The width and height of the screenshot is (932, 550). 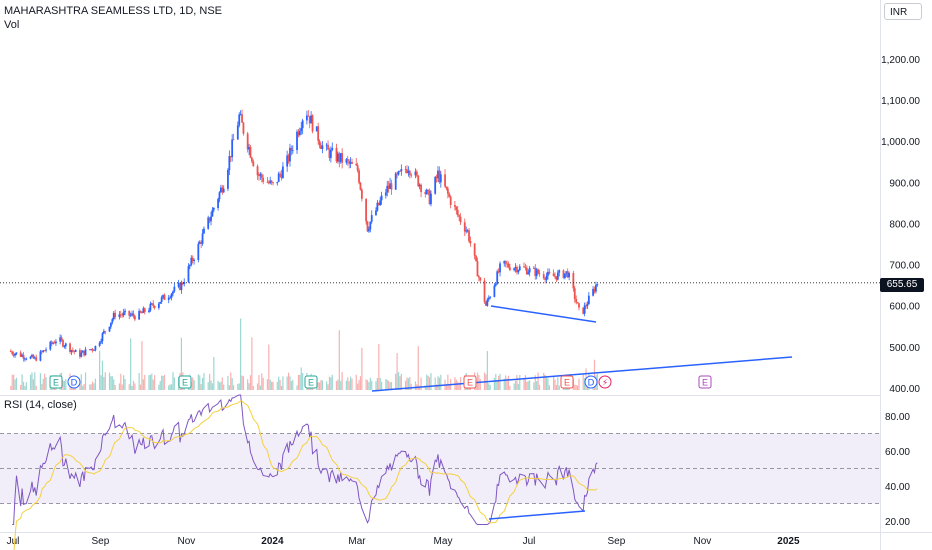 I want to click on symbol-title: MAHARASHTRA SEAMLESS LTD, 1D, NSE, so click(x=113, y=11).